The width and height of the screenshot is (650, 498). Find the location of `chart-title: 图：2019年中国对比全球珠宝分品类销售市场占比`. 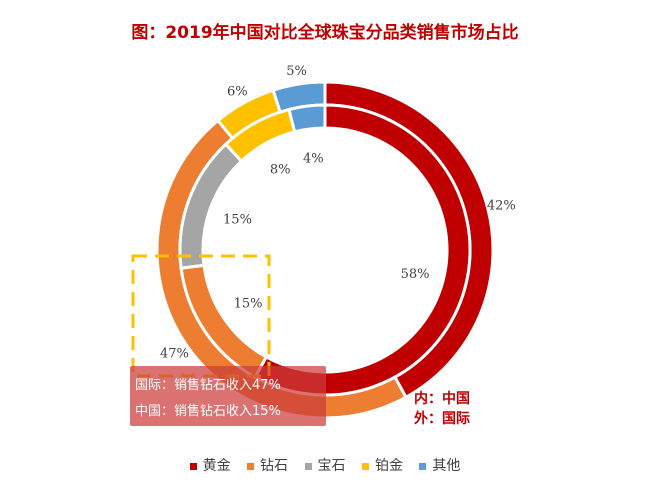

chart-title: 图：2019年中国对比全球珠宝分品类销售市场占比 is located at coordinates (325, 33).